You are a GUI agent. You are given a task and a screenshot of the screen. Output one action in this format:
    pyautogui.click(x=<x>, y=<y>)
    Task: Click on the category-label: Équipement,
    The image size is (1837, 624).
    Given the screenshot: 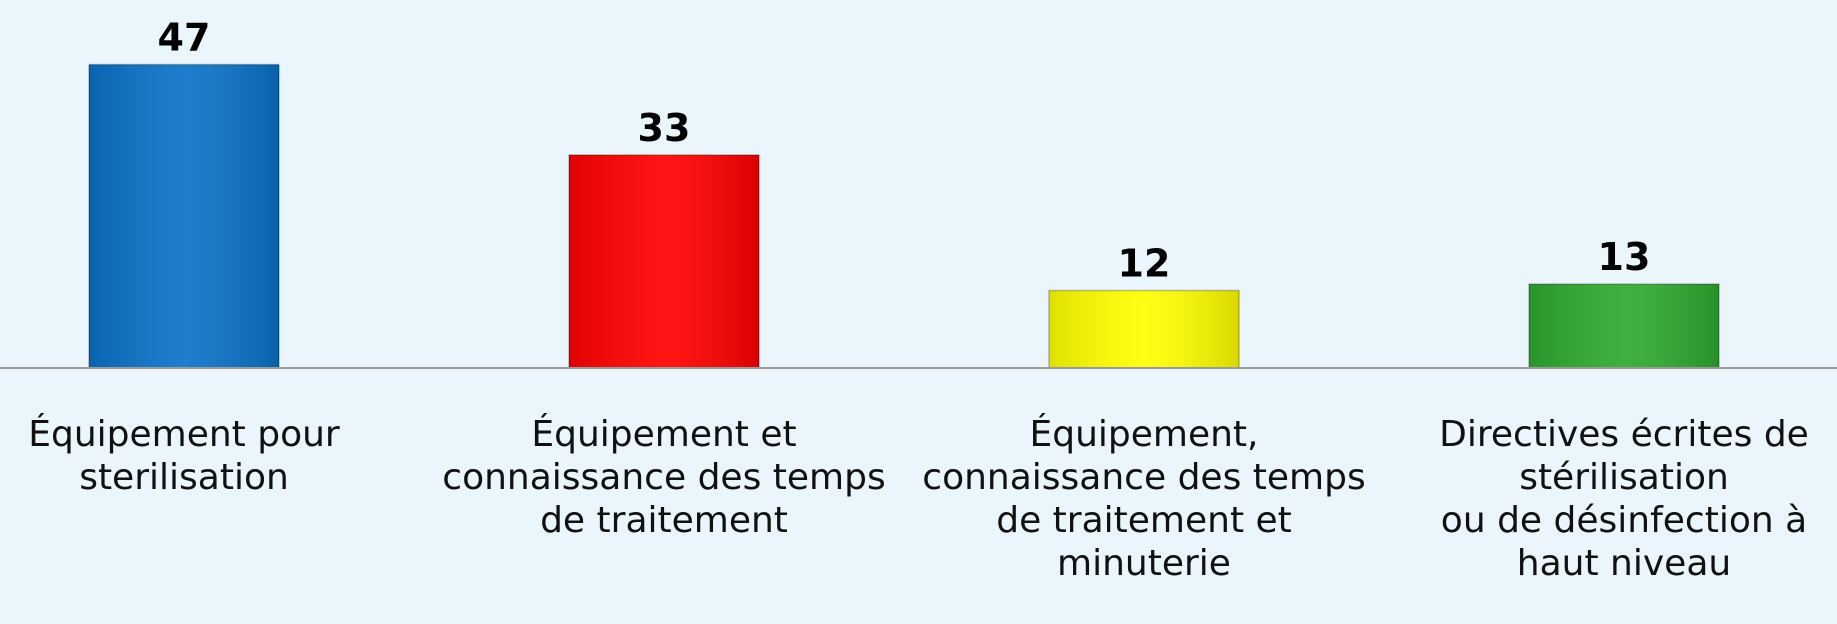 What is the action you would take?
    pyautogui.click(x=1143, y=434)
    